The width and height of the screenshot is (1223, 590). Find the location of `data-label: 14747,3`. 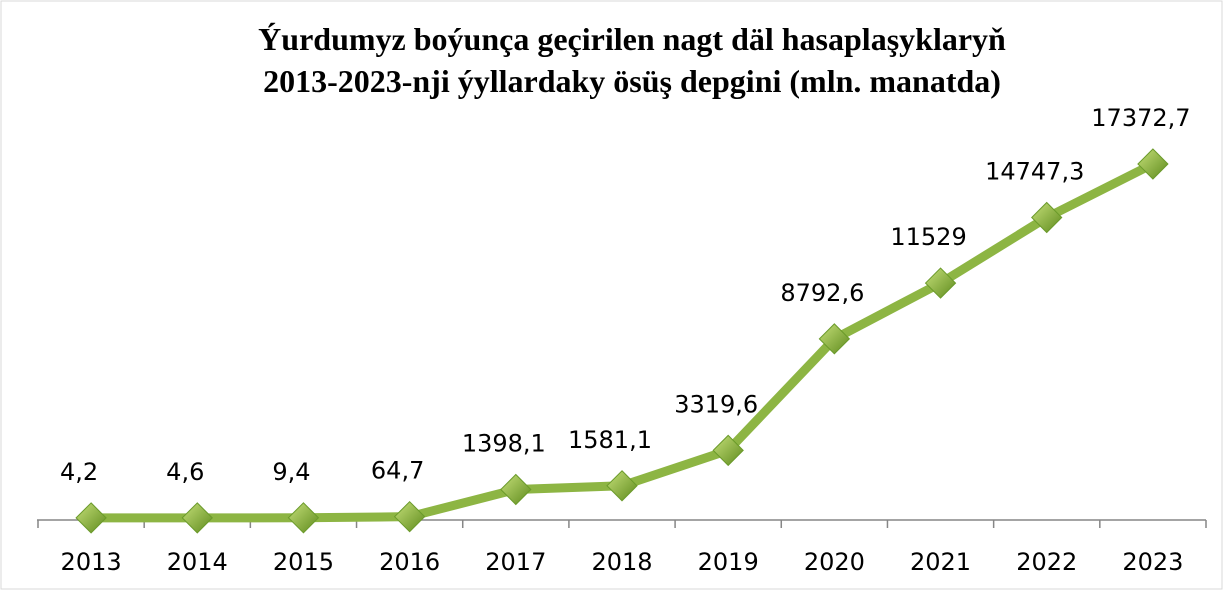

data-label: 14747,3 is located at coordinates (1034, 171).